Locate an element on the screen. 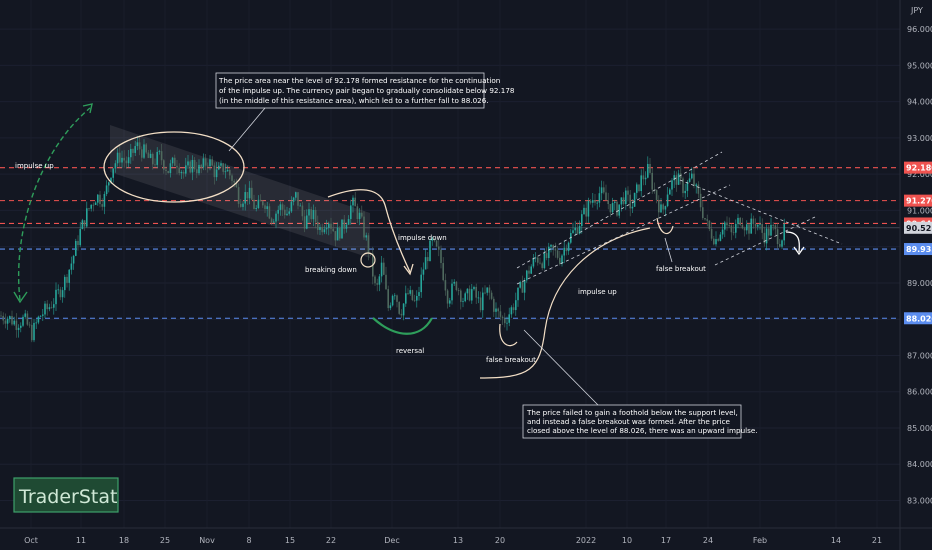 The height and width of the screenshot is (550, 932). annotation-reversal: reversal is located at coordinates (410, 351).